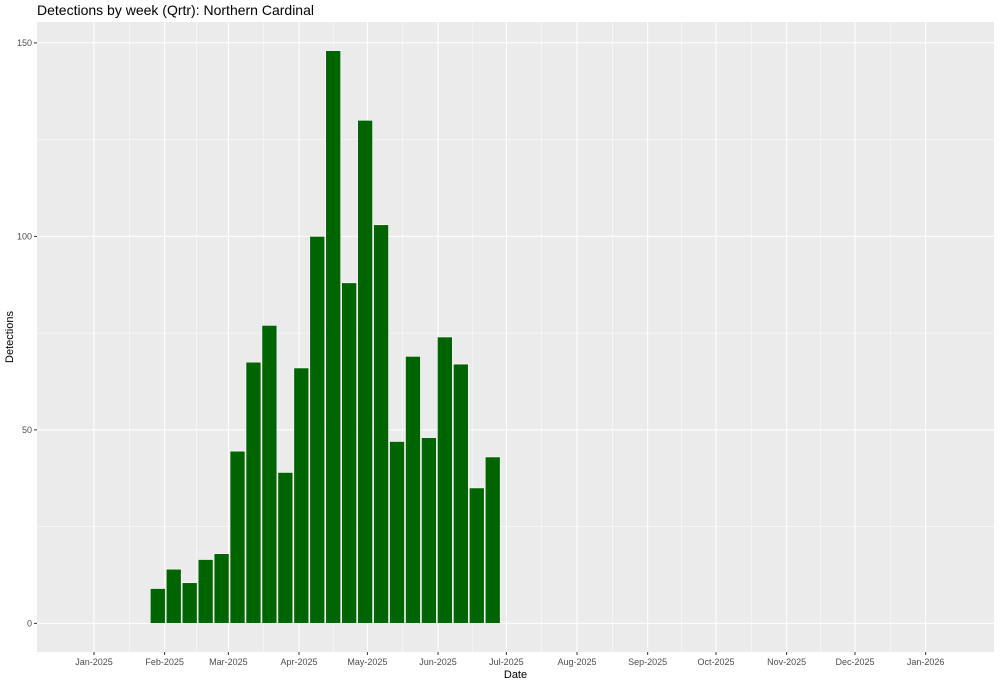 Image resolution: width=1000 pixels, height=685 pixels. Describe the element at coordinates (27, 430) in the screenshot. I see `y-tick-label: 50` at that location.